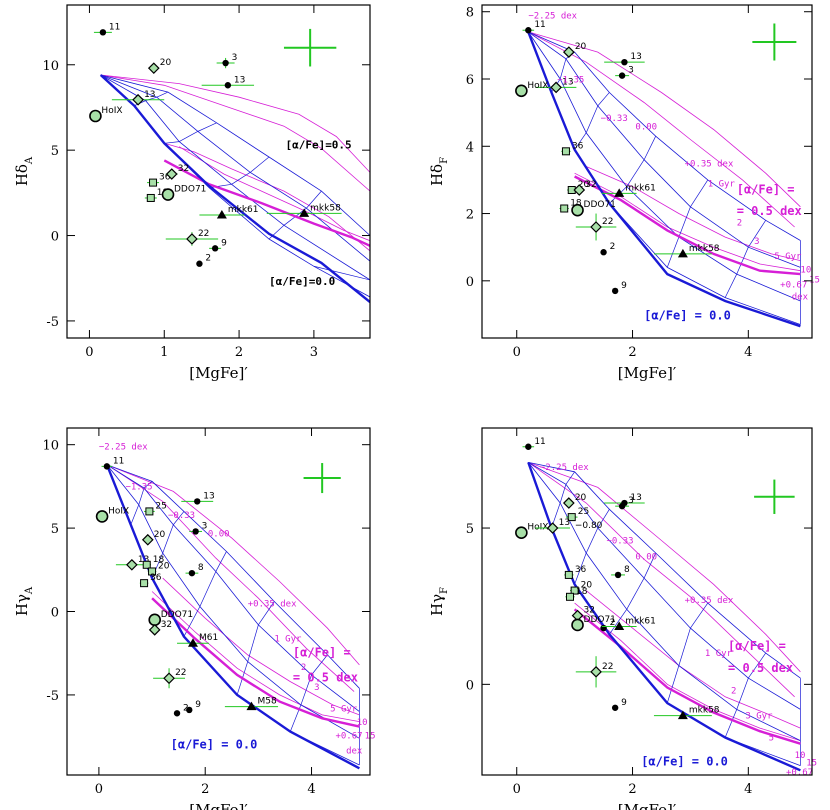 The width and height of the screenshot is (830, 810). Describe the element at coordinates (756, 242) in the screenshot. I see `annotation: 3` at that location.